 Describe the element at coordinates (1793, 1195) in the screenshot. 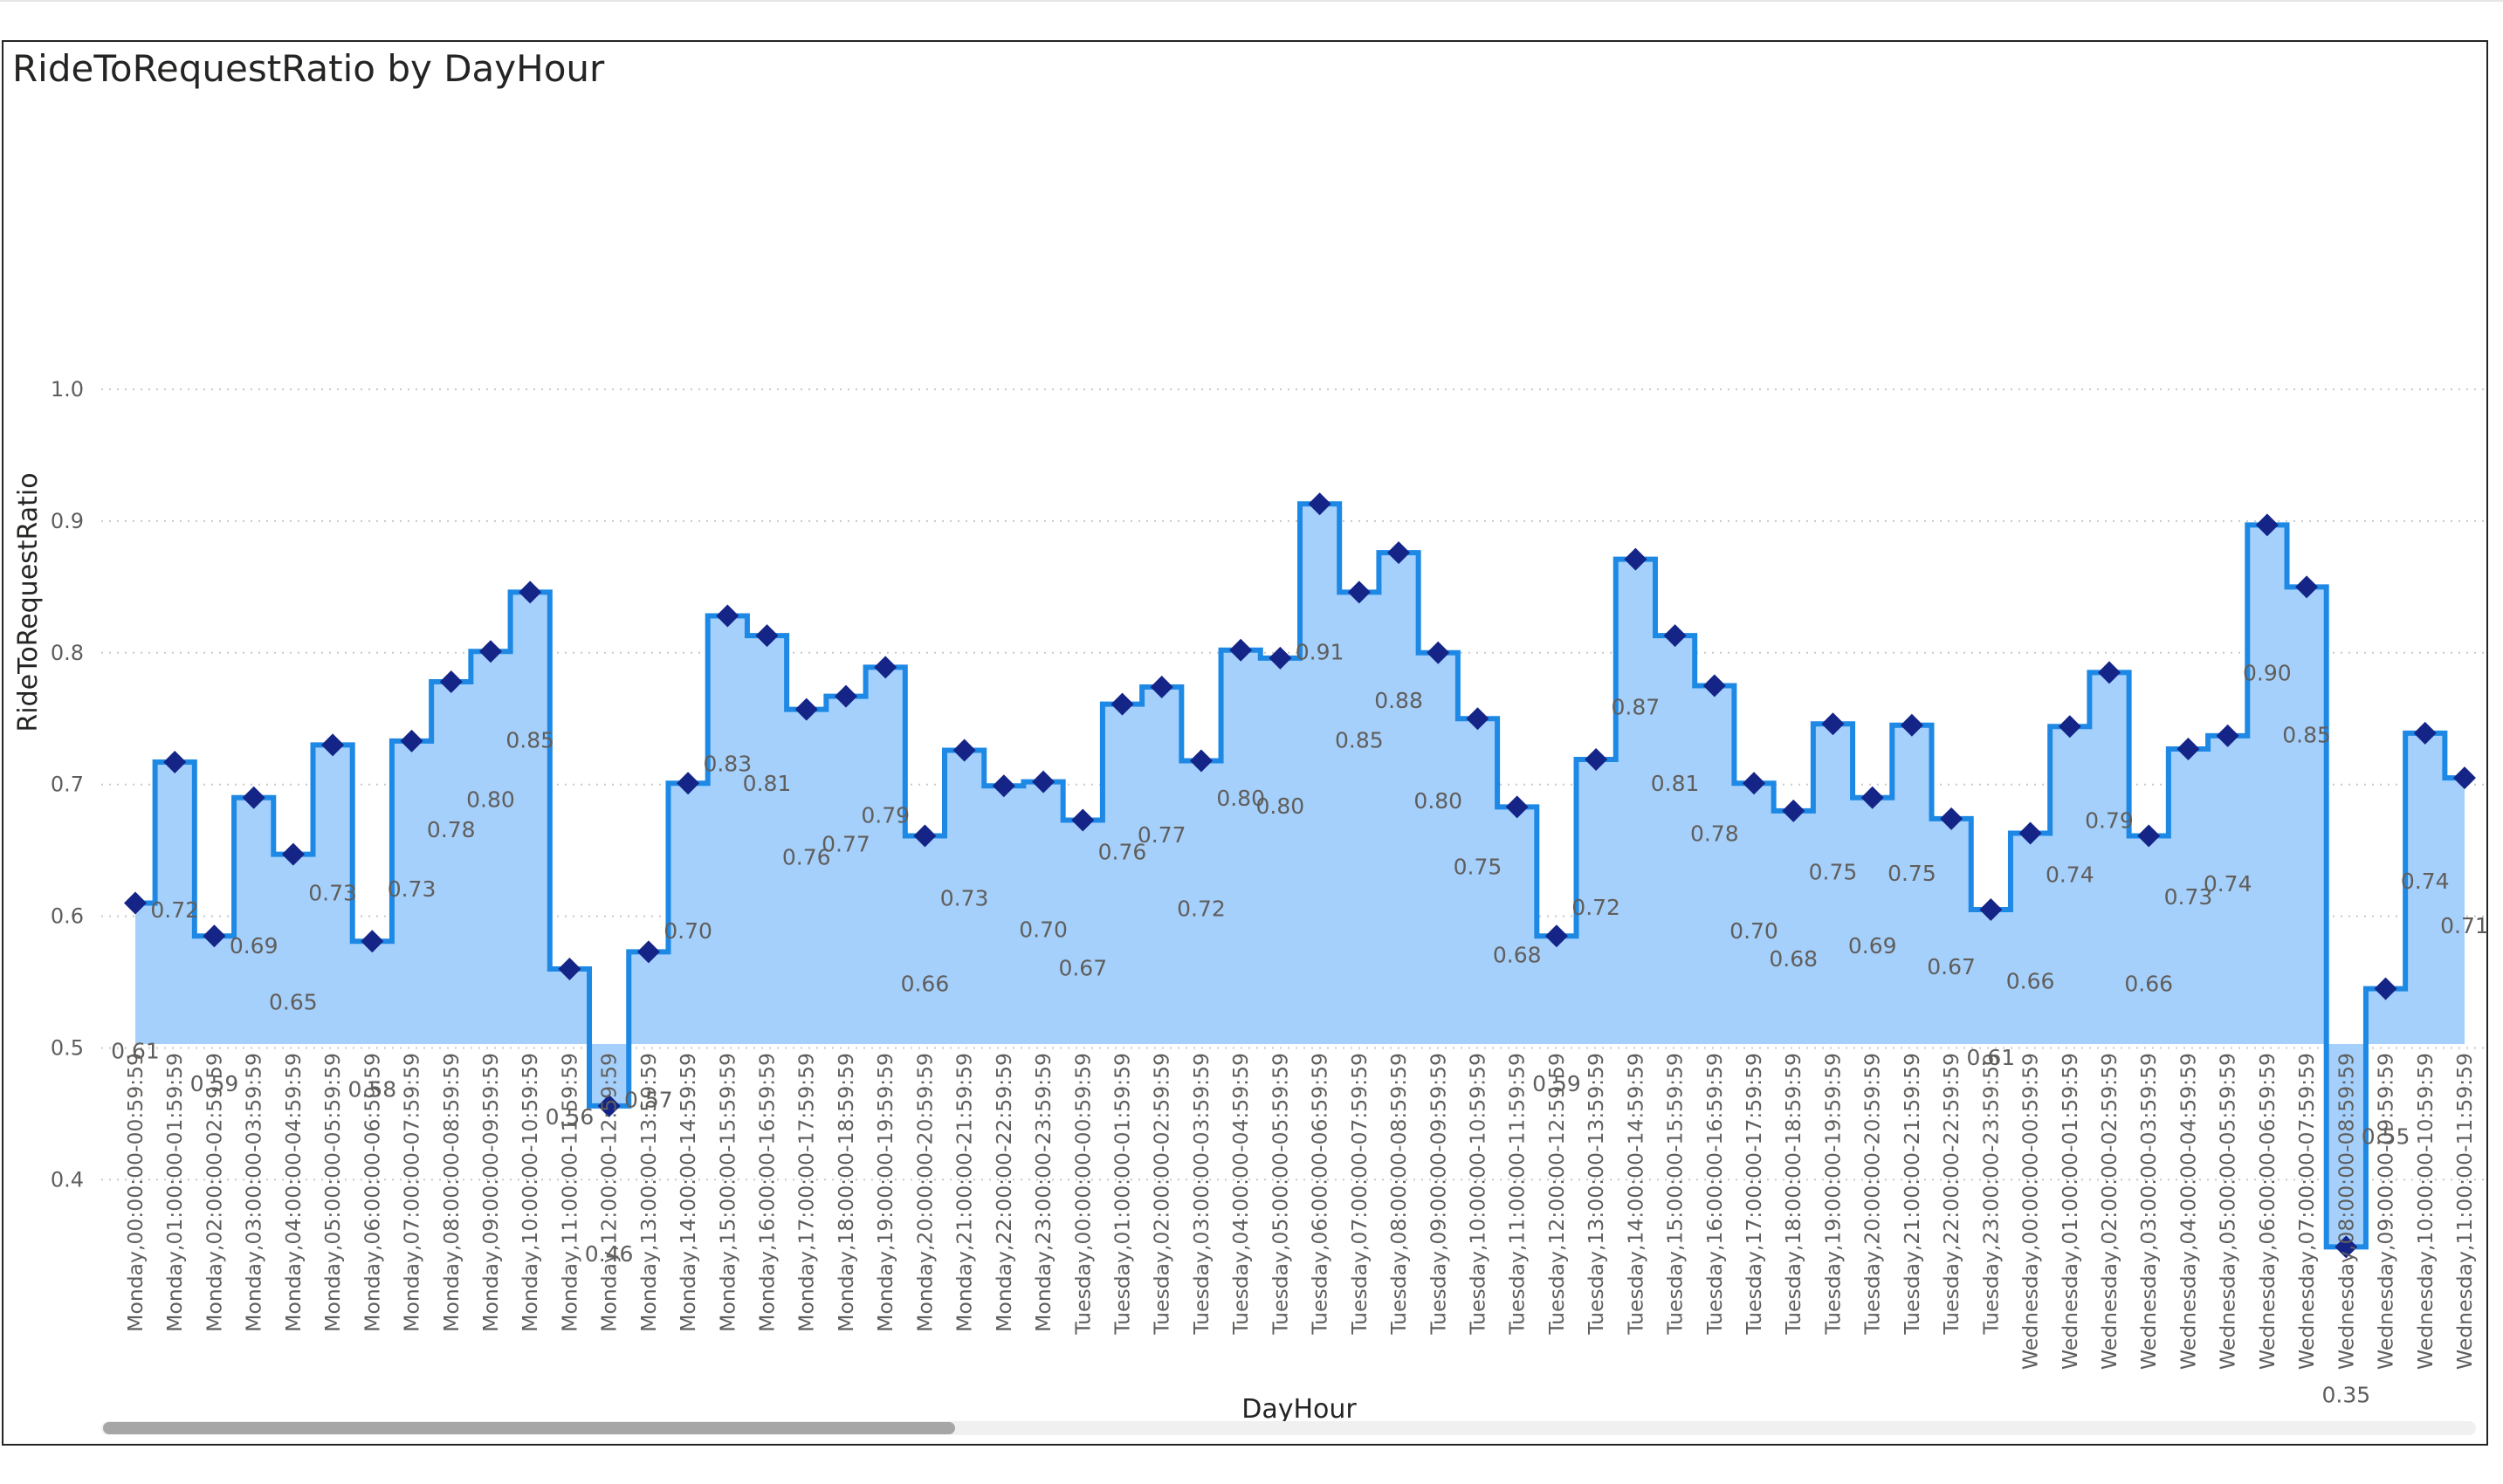

I see `x-tick-label: Tuesday,18:00:00-18:59:59` at that location.